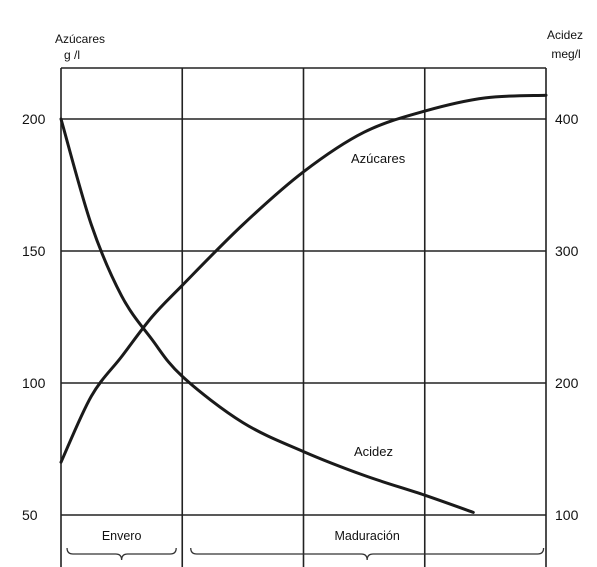 The height and width of the screenshot is (567, 597). What do you see at coordinates (367, 554) in the screenshot?
I see `bracket-maduracion` at bounding box center [367, 554].